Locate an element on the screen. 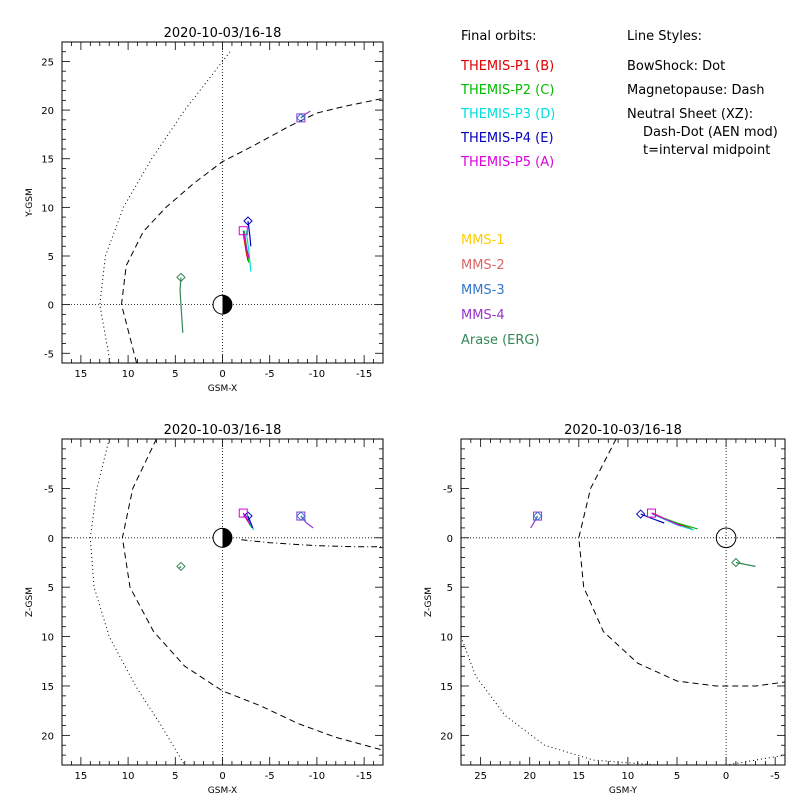  series-themis-p1-b is located at coordinates (245, 247).